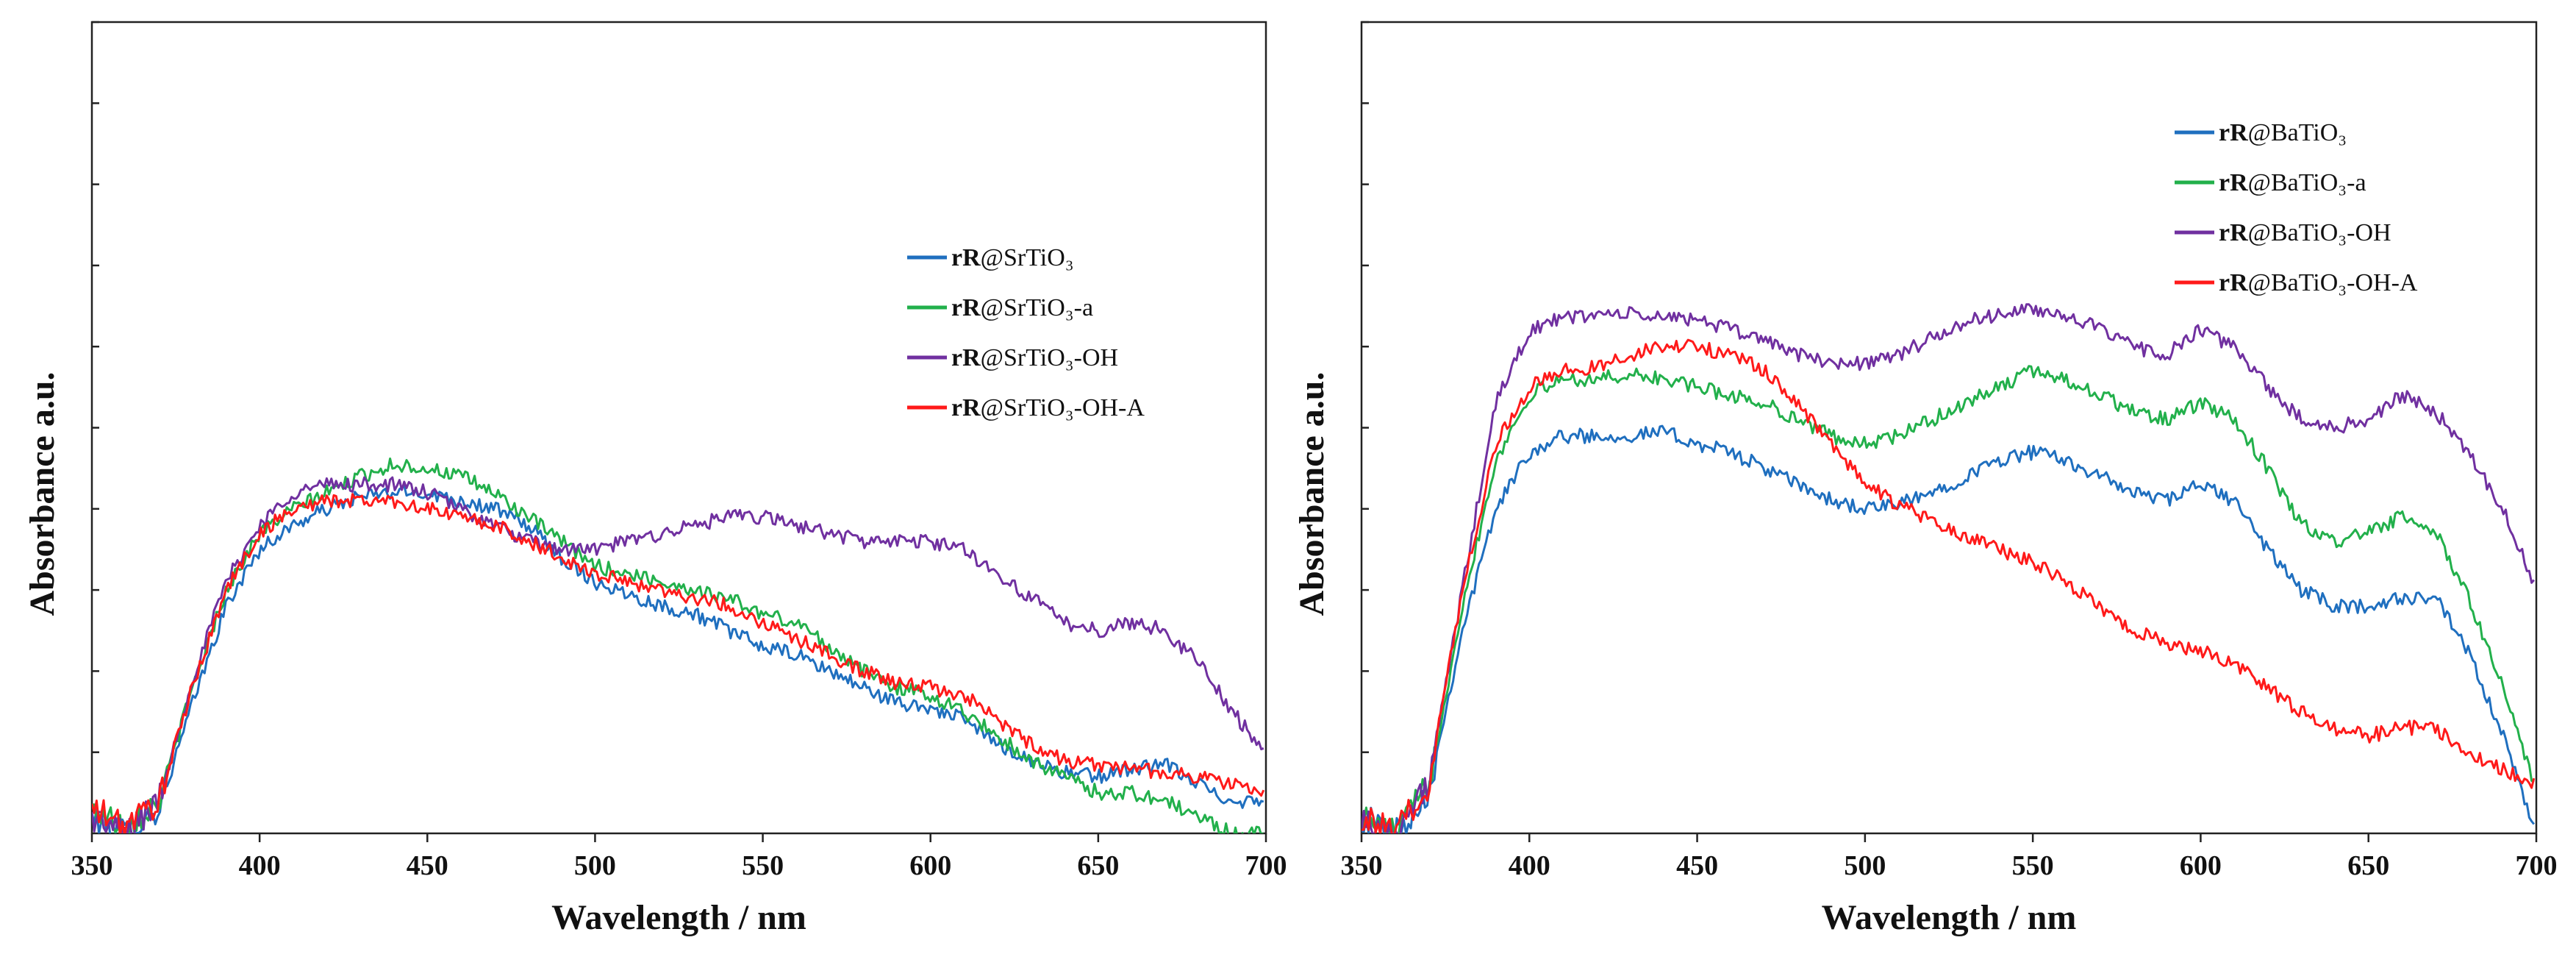 This screenshot has height=954, width=2576. I want to click on legend-label: rR@SrTiO₃-OH, so click(1034, 358).